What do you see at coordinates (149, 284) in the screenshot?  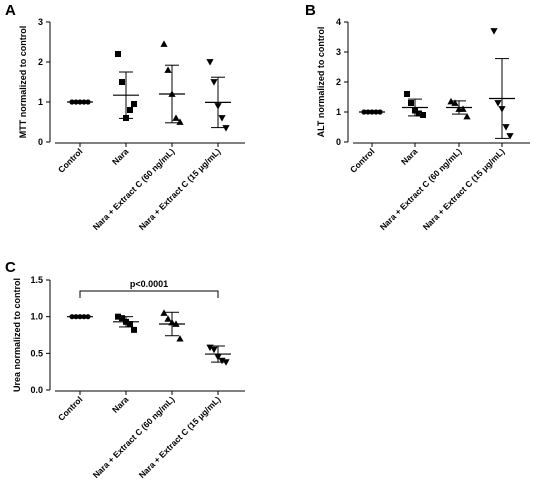 I see `significance-label: p<0.0001` at bounding box center [149, 284].